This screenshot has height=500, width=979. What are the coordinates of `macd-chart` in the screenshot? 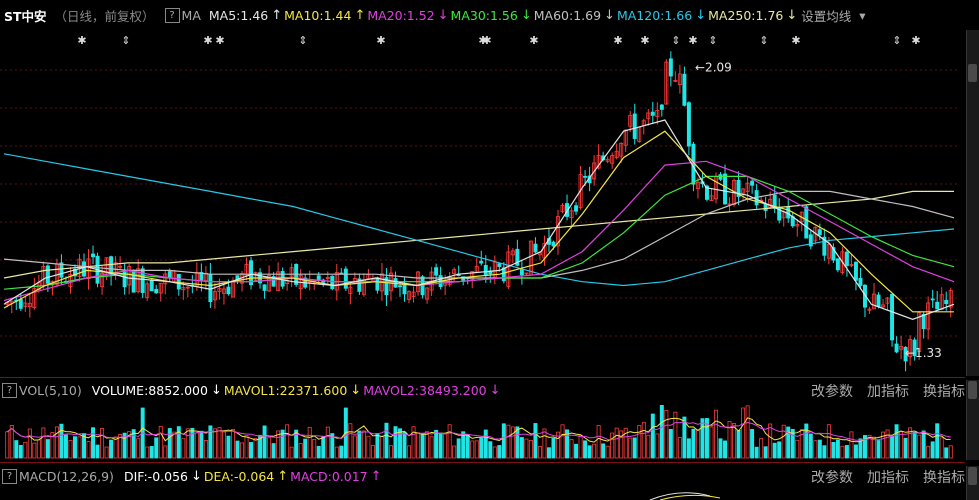 It's located at (685, 496).